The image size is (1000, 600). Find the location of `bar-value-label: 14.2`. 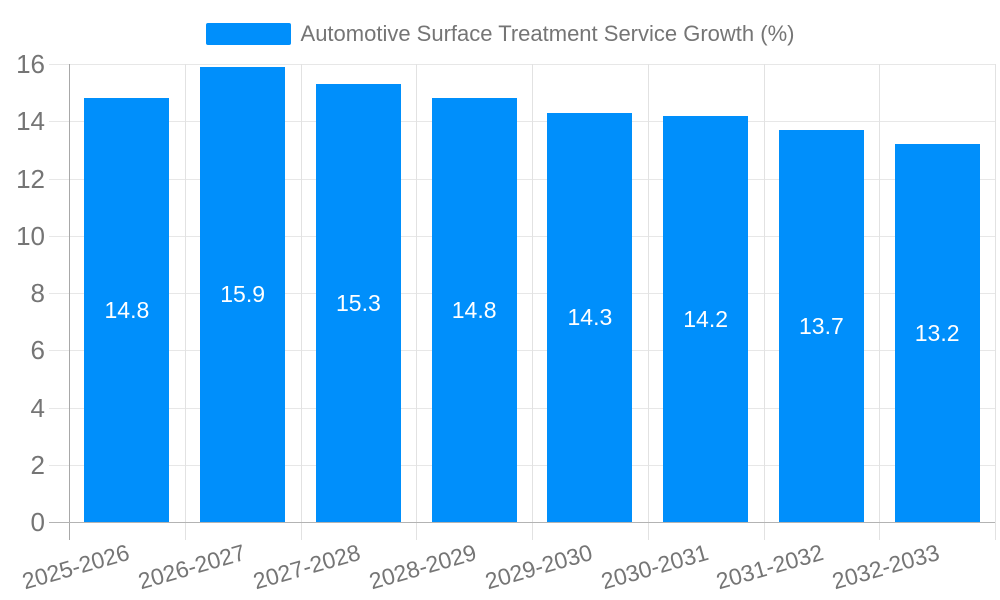

bar-value-label: 14.2 is located at coordinates (705, 318).